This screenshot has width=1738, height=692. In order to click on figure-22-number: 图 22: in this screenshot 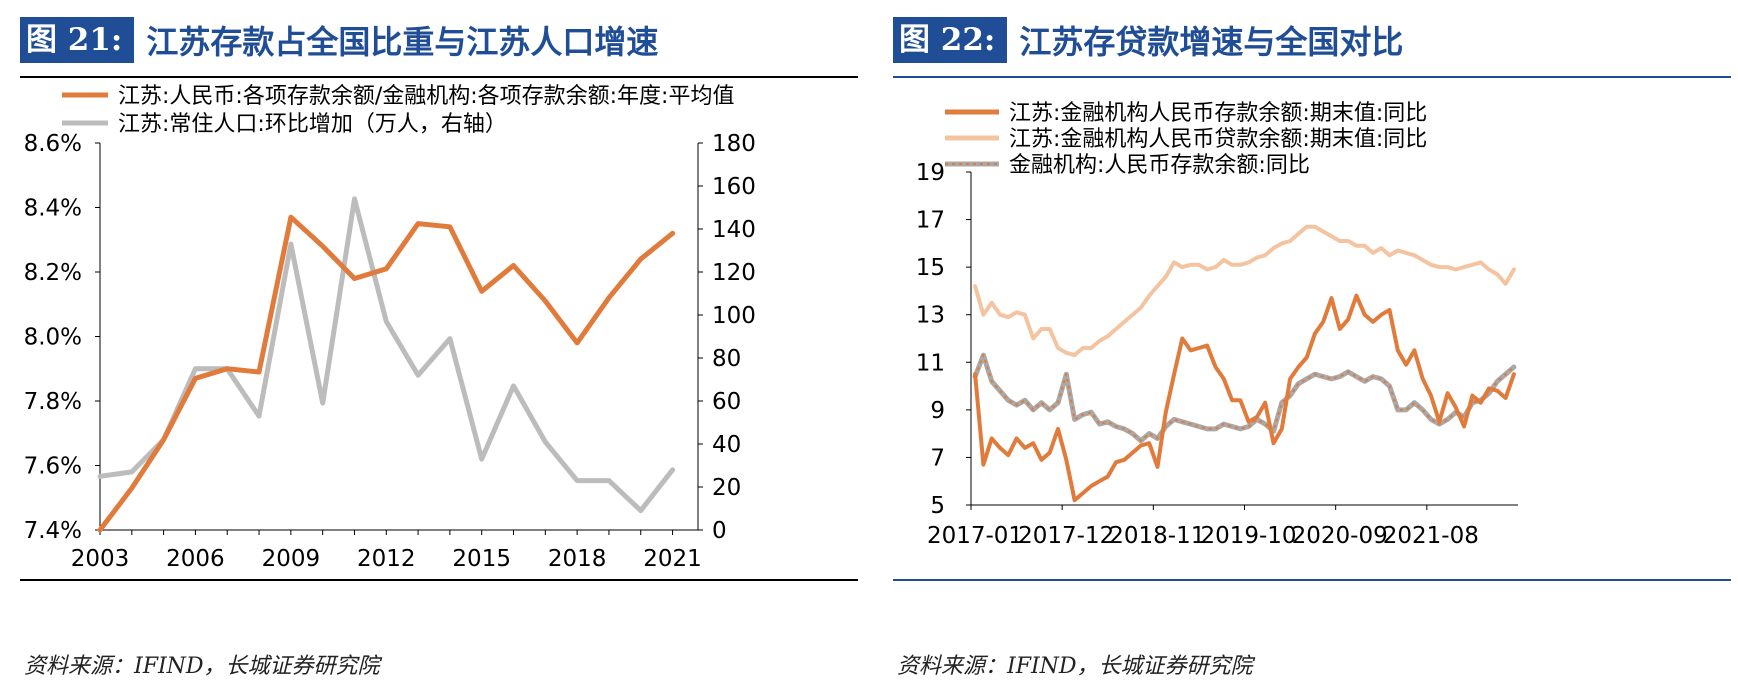, I will do `click(950, 40)`.